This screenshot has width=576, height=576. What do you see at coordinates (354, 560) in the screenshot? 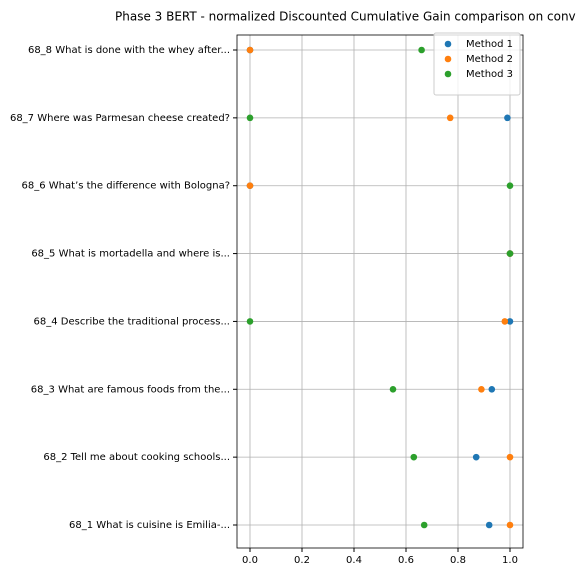
I see `x-tick-label: 0.4` at bounding box center [354, 560].